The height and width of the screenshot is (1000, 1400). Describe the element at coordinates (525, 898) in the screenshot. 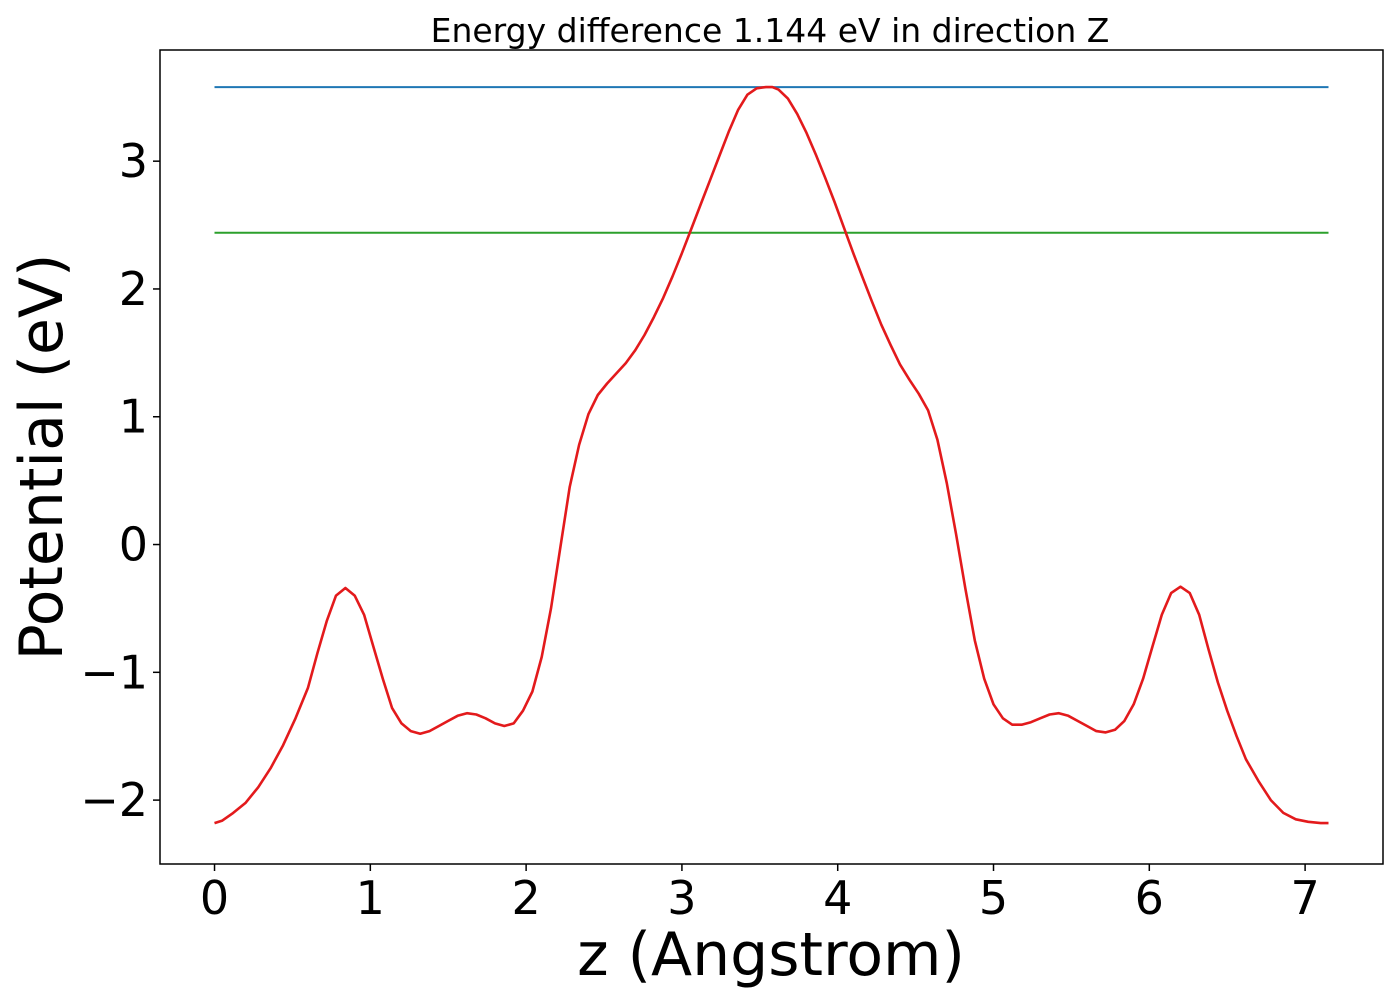

I see `x-tick-label: 2` at that location.